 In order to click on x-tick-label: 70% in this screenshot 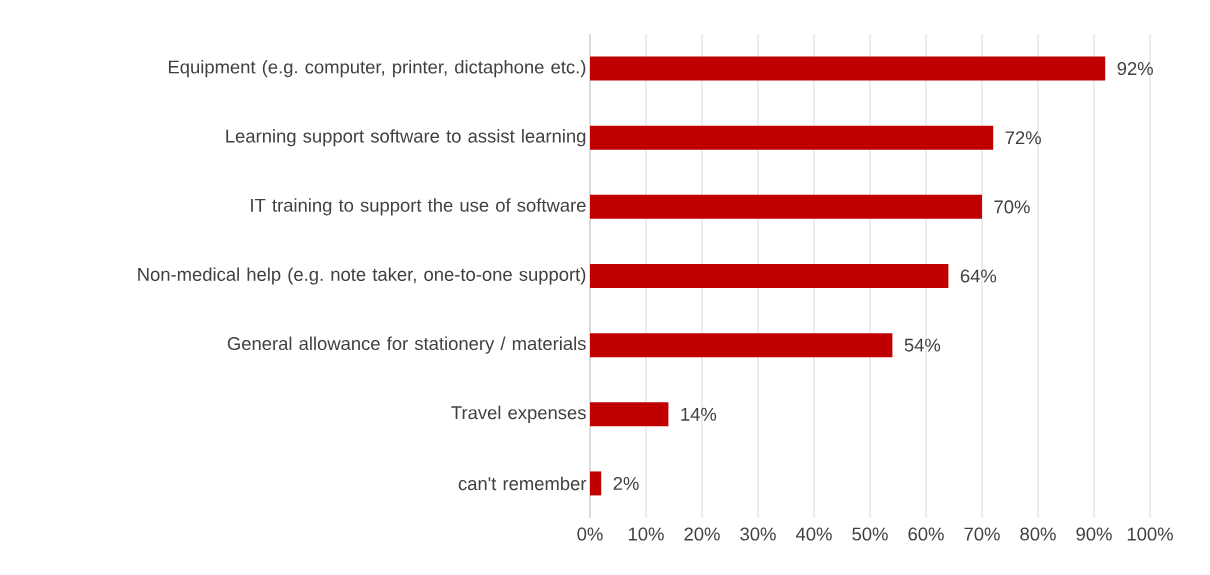, I will do `click(982, 534)`.